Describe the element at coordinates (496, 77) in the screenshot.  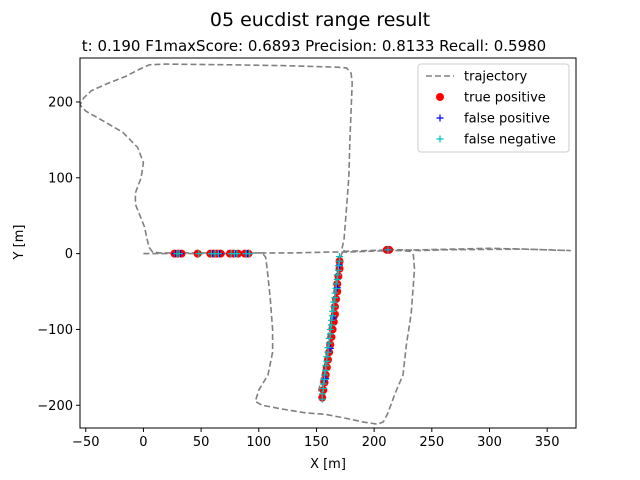
I see `legend-trajectory-label: trajectory` at that location.